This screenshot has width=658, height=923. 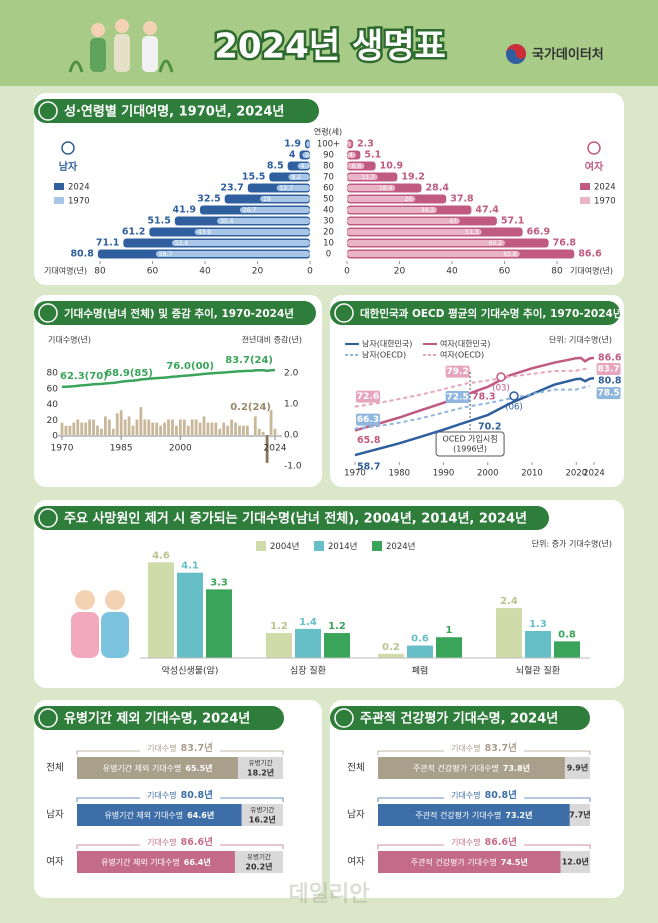 I want to click on segment-label: 유병기간 제외 기대수명 64.6년, so click(x=159, y=815).